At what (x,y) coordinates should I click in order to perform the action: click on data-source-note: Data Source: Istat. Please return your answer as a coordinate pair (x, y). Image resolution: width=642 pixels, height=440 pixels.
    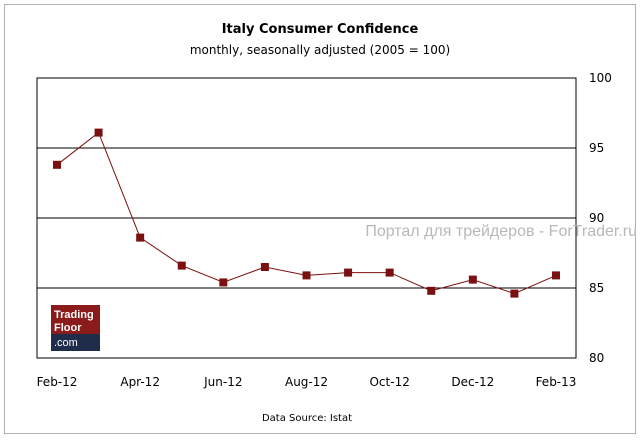
    Looking at the image, I should click on (307, 418).